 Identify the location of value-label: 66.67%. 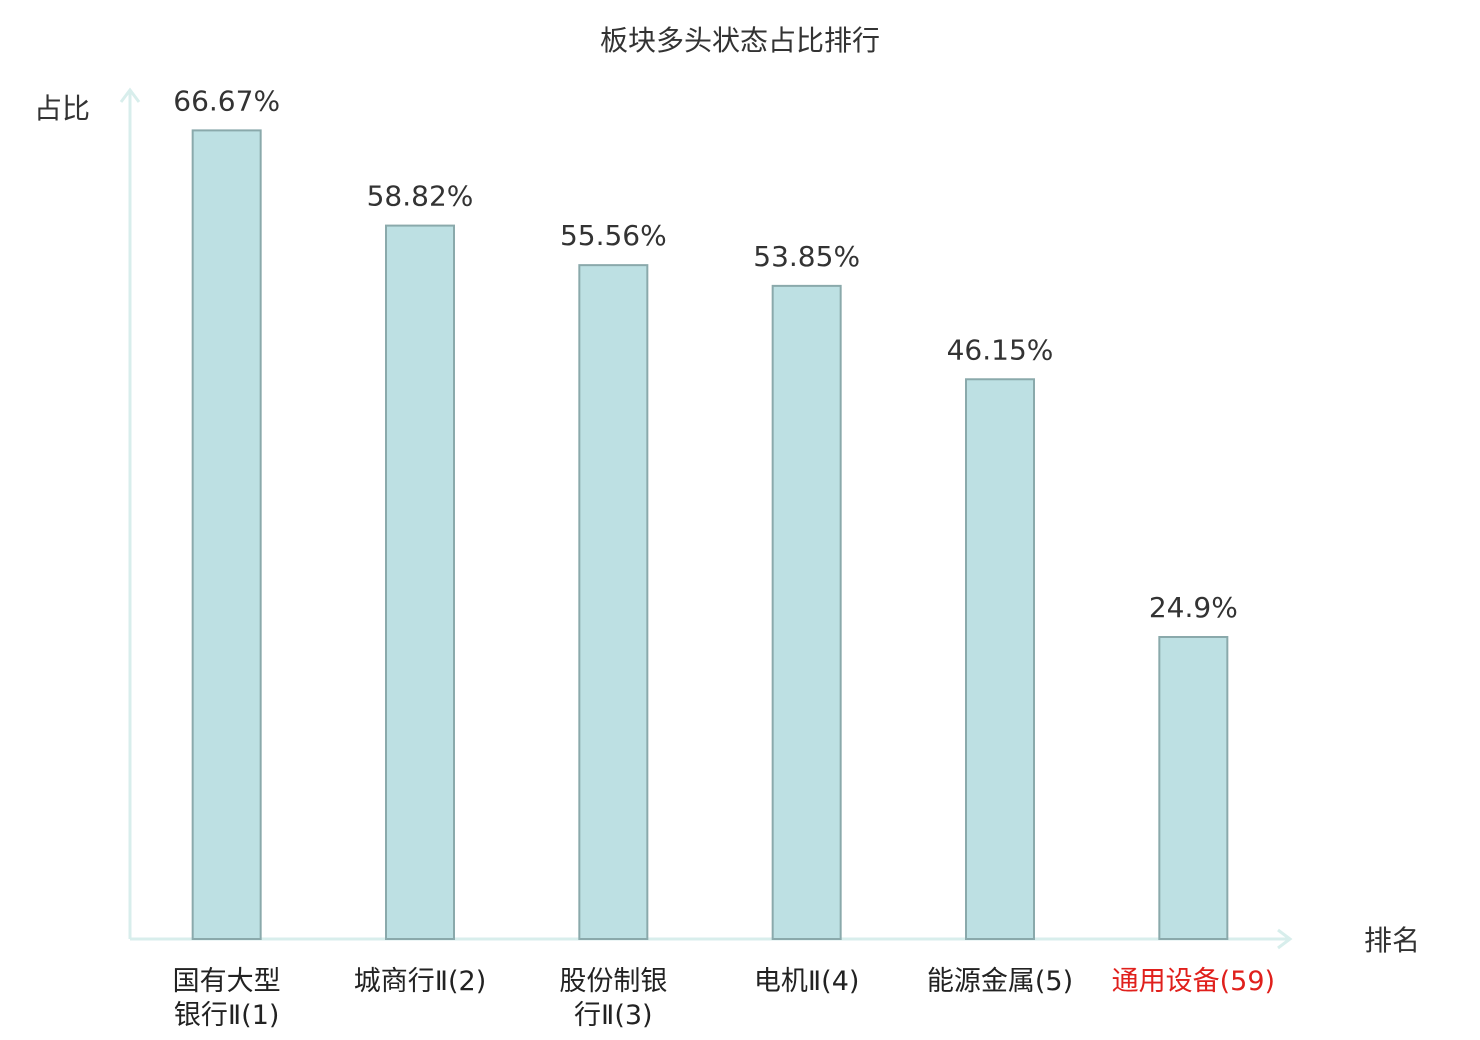
(226, 100).